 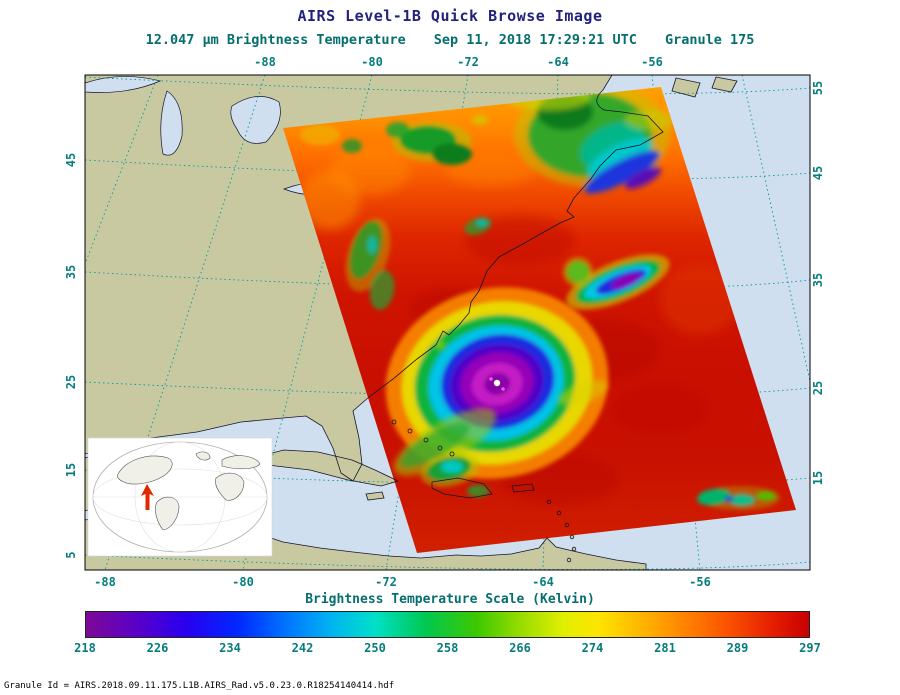 What do you see at coordinates (394, 140) in the screenshot?
I see `cold-clouds-canada` at bounding box center [394, 140].